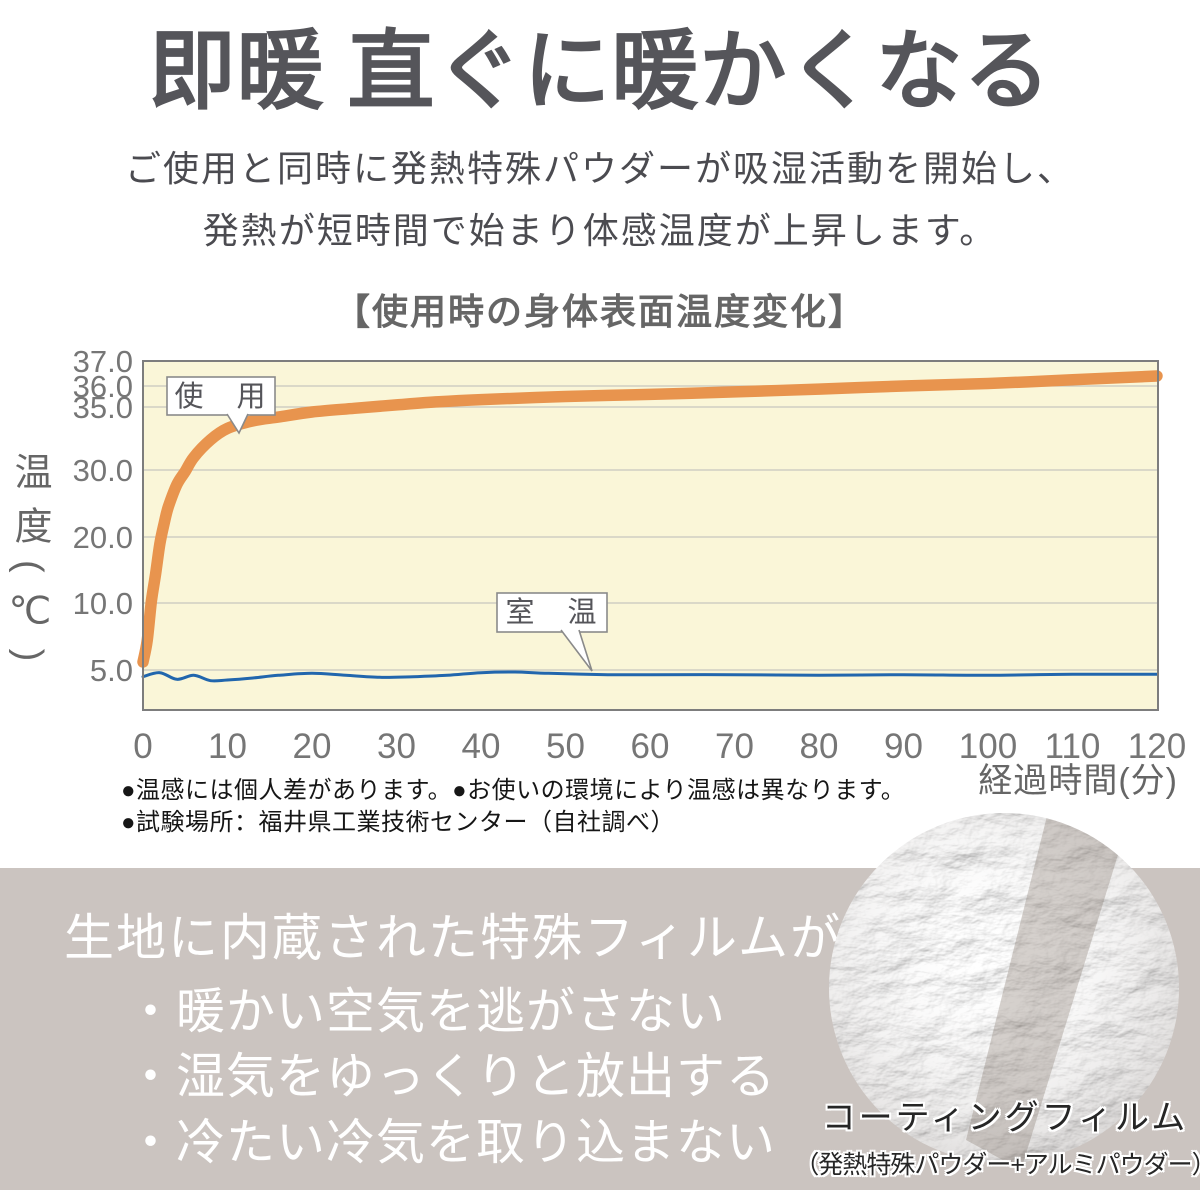 The width and height of the screenshot is (1200, 1200). I want to click on use-callout: 使 用, so click(221, 405).